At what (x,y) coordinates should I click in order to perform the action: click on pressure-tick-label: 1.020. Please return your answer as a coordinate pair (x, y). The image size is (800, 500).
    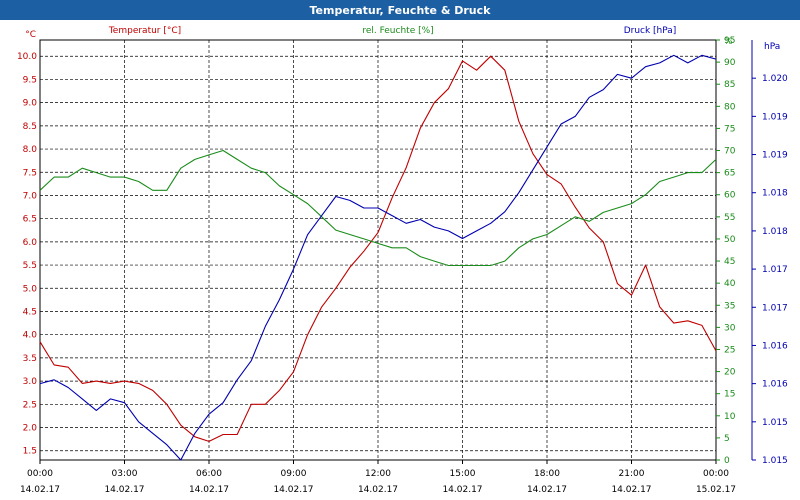
    Looking at the image, I should click on (775, 79).